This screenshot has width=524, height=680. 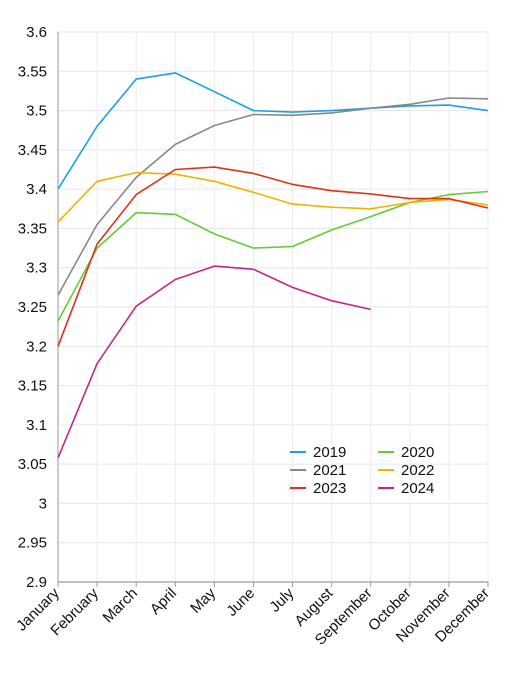 What do you see at coordinates (273, 131) in the screenshot?
I see `series-line-2019` at bounding box center [273, 131].